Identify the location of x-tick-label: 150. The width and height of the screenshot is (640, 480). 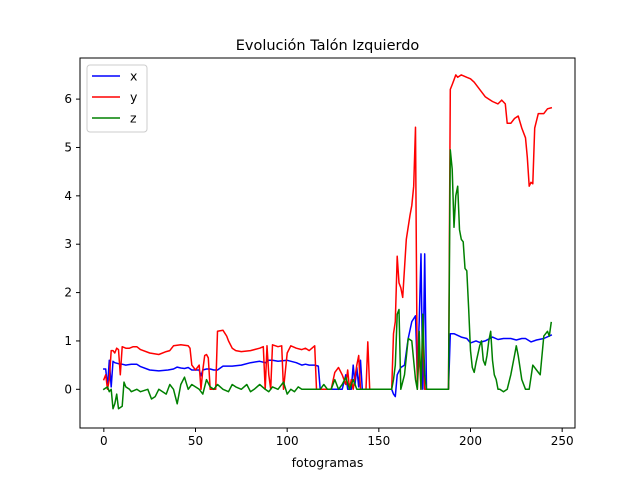
(378, 441).